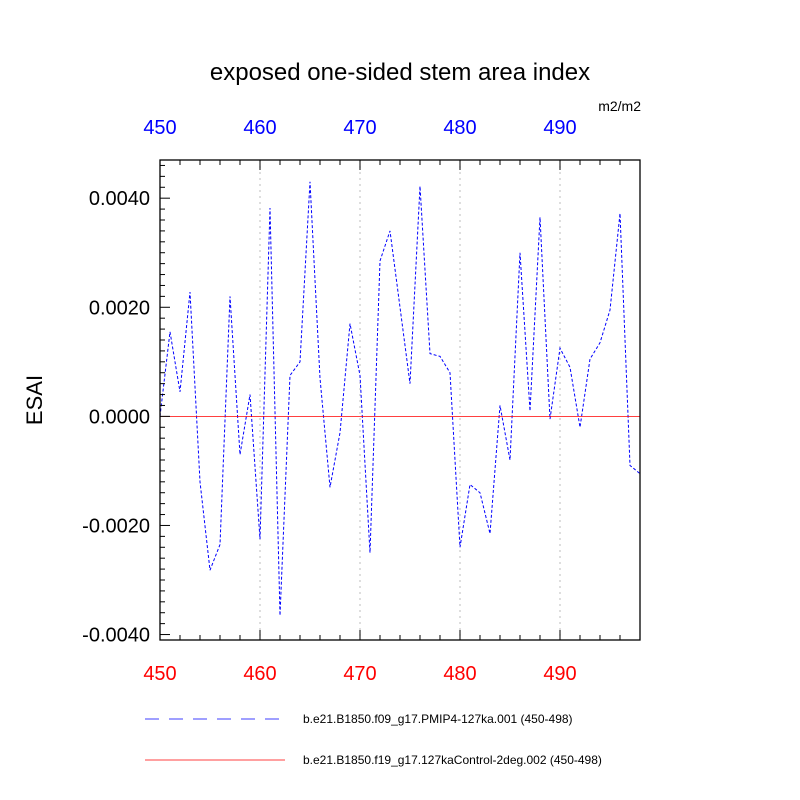 The image size is (800, 800). I want to click on x-tick-label-top-470: 470, so click(359, 128).